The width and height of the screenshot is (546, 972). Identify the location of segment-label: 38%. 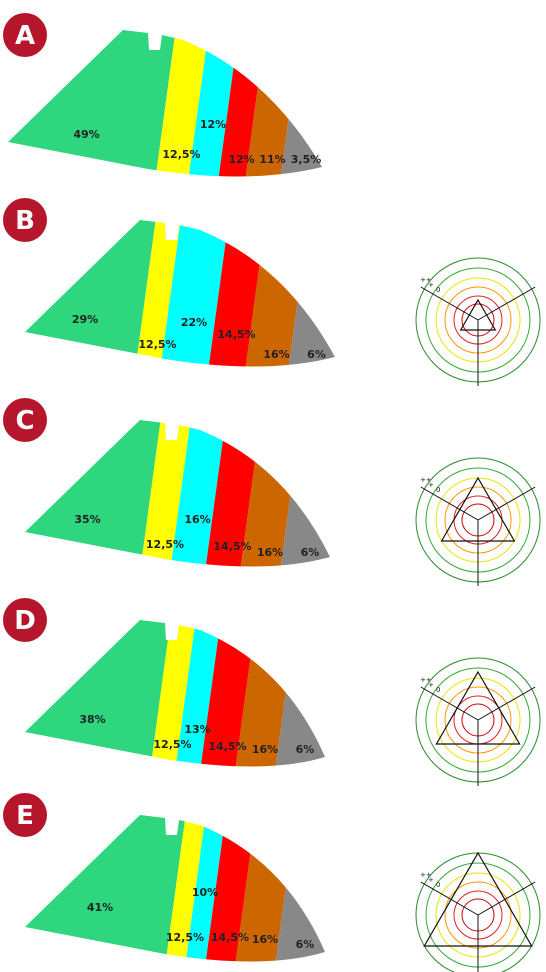
(92, 719).